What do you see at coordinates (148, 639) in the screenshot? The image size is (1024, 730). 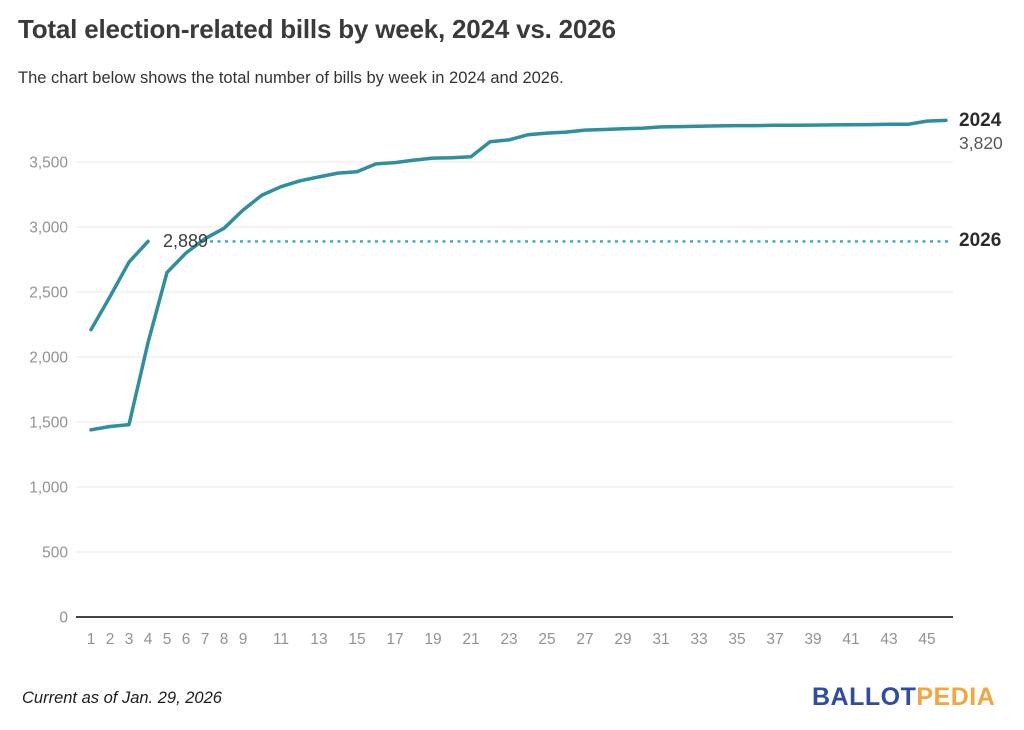 I see `x-tick-label: 4` at bounding box center [148, 639].